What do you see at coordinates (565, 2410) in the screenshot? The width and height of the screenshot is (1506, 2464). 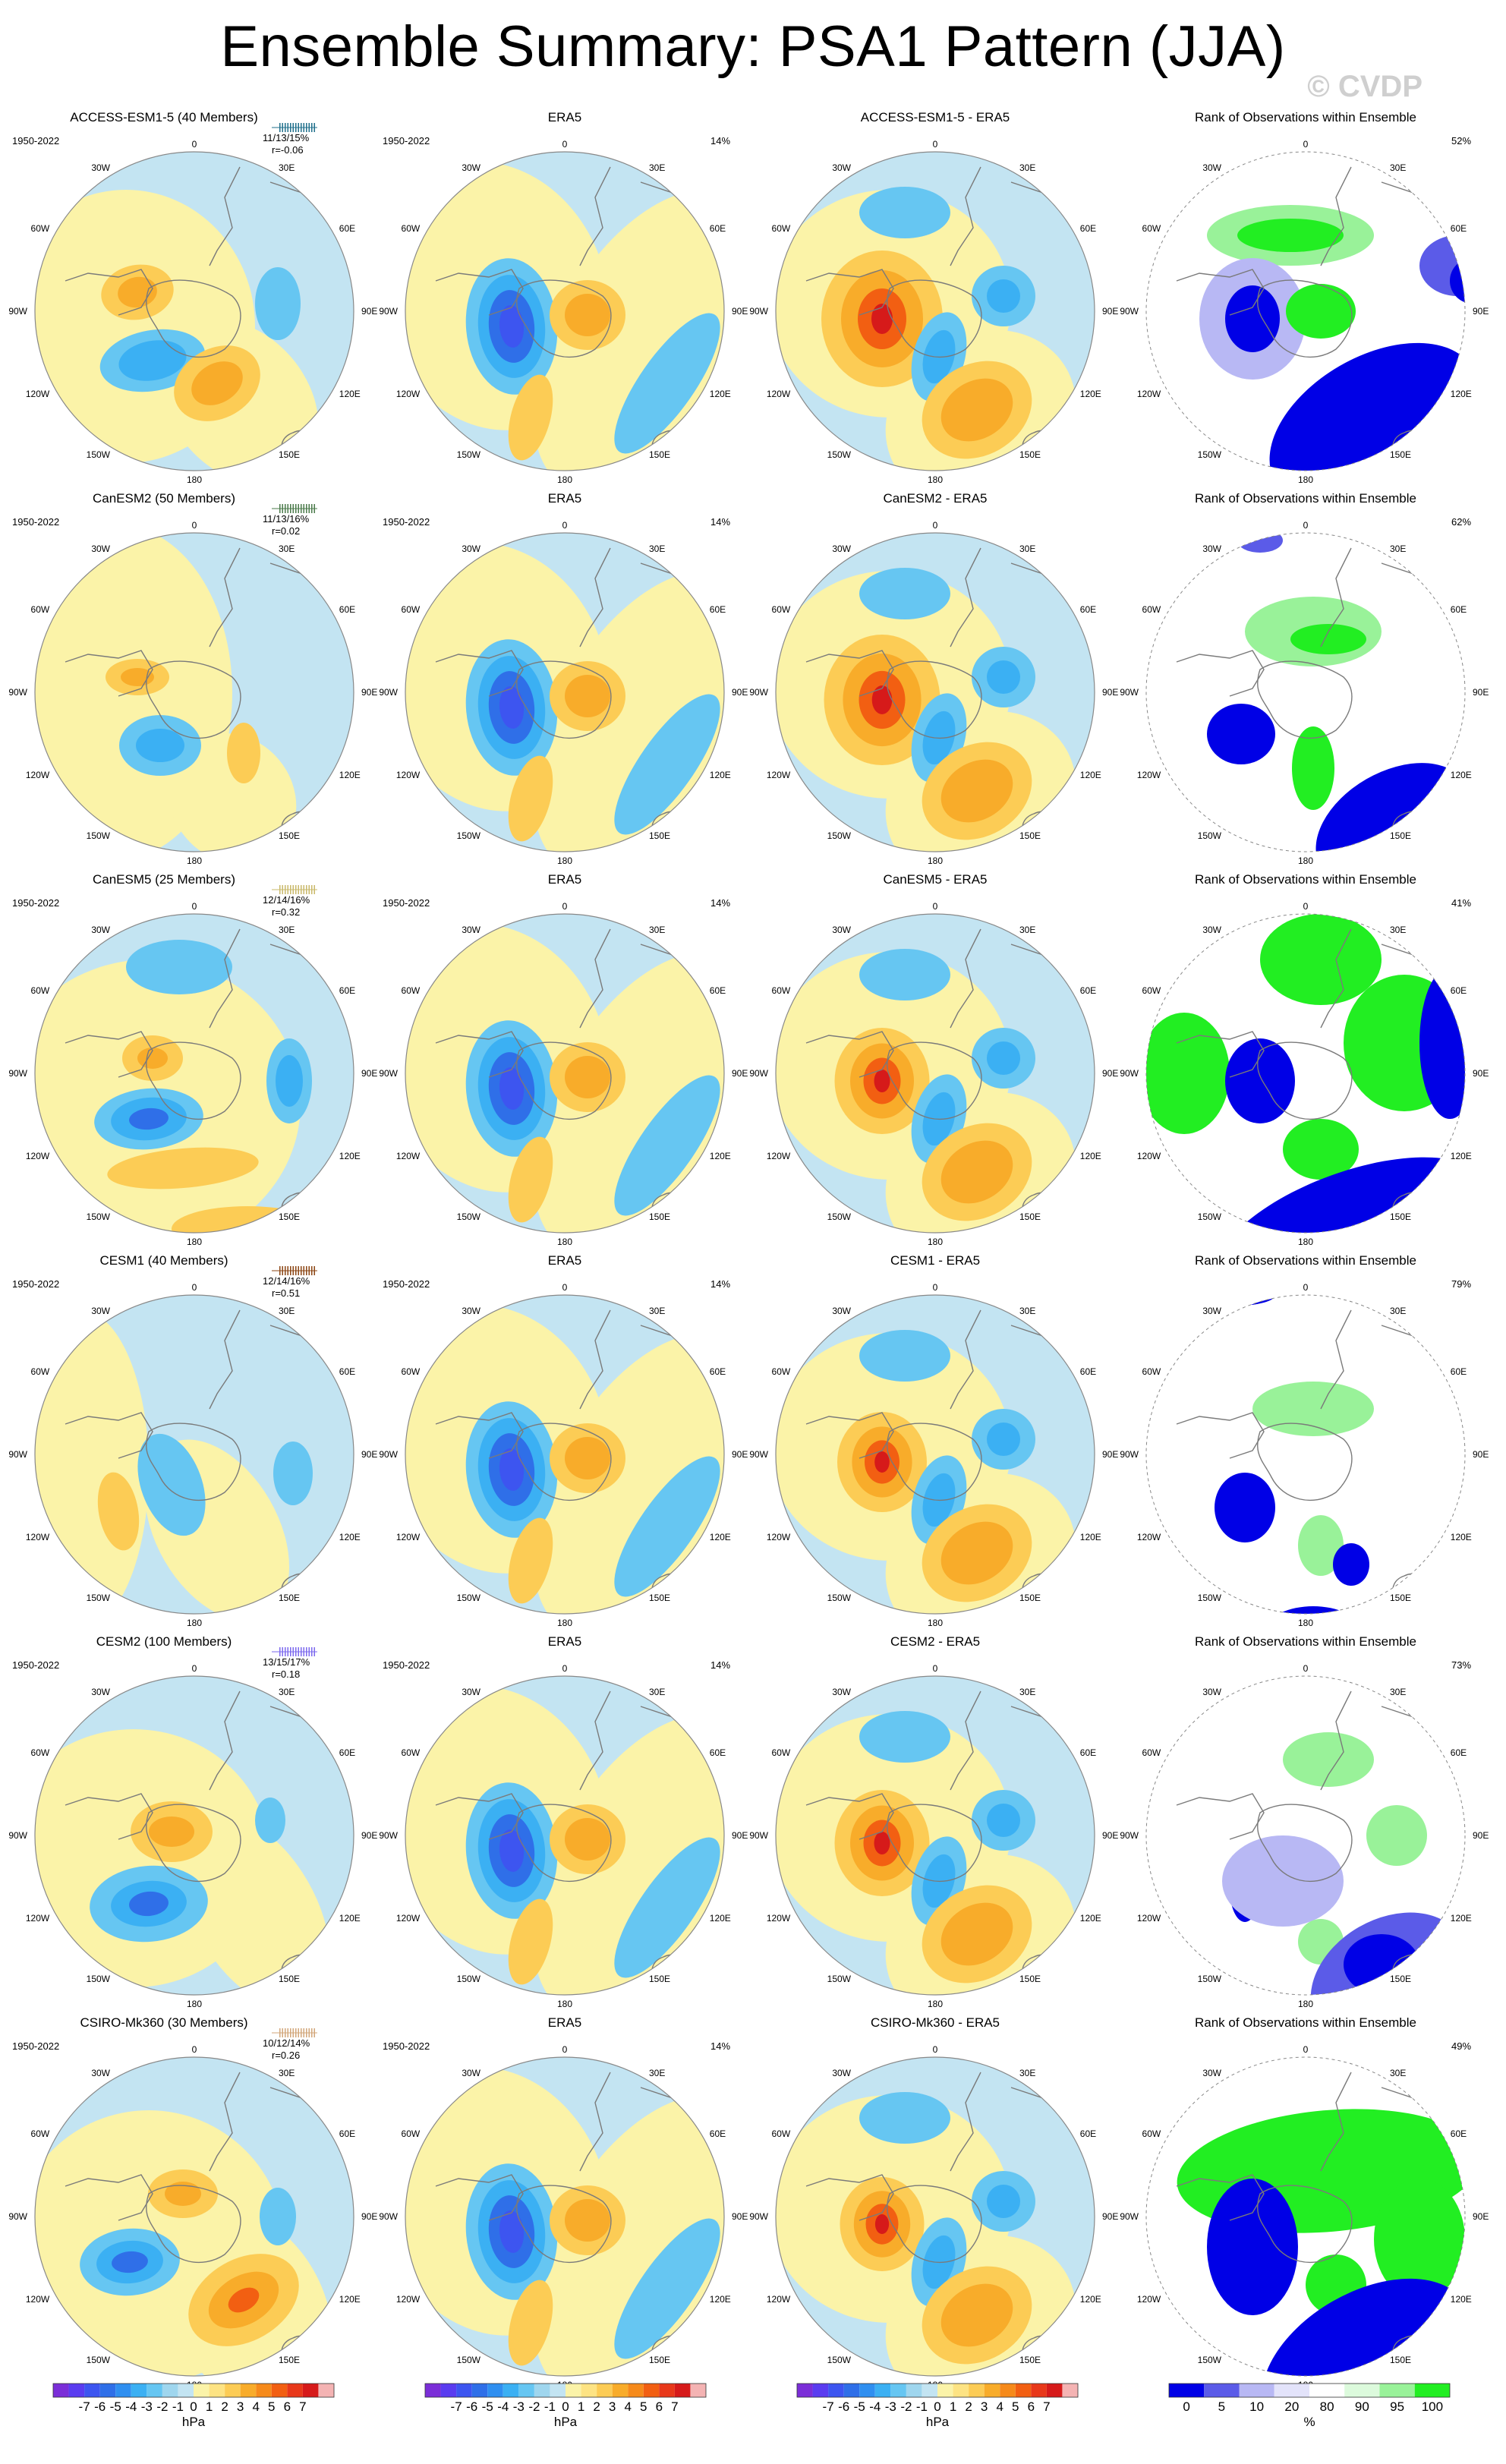 I see `colorbar-obs: -7 -6 -5 -4 -3 -2 -1 0 1 2 3 4 5 6 7 hPa` at bounding box center [565, 2410].